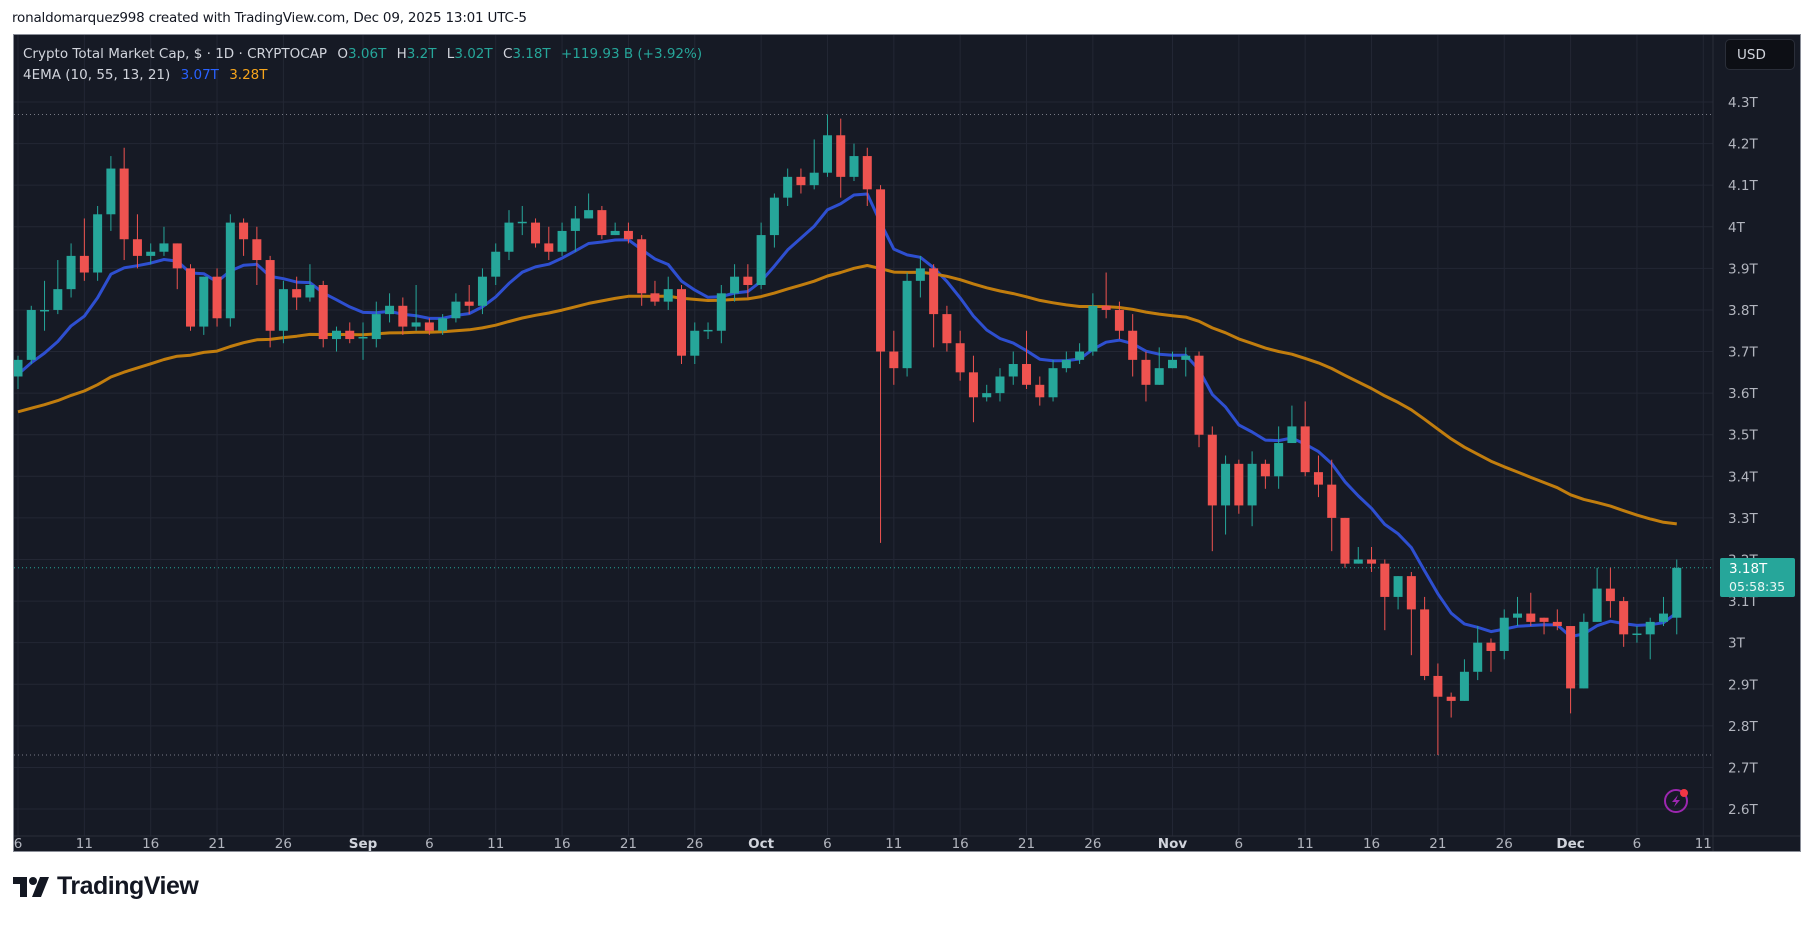 This screenshot has width=1814, height=928. Describe the element at coordinates (1757, 577) in the screenshot. I see `last-price-tag: 3.18T 05:58:35` at that location.